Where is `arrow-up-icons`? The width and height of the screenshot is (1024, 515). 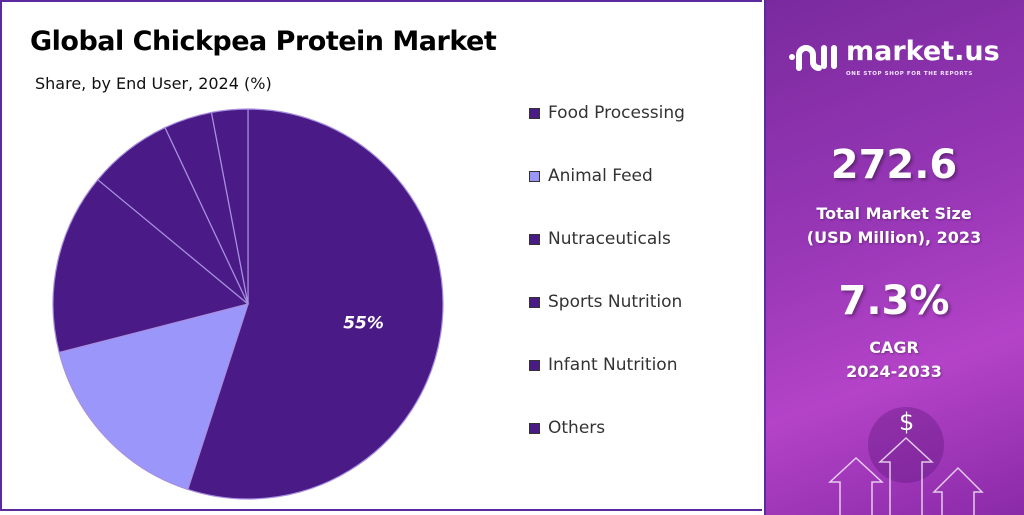 arrow-up-icons is located at coordinates (906, 475).